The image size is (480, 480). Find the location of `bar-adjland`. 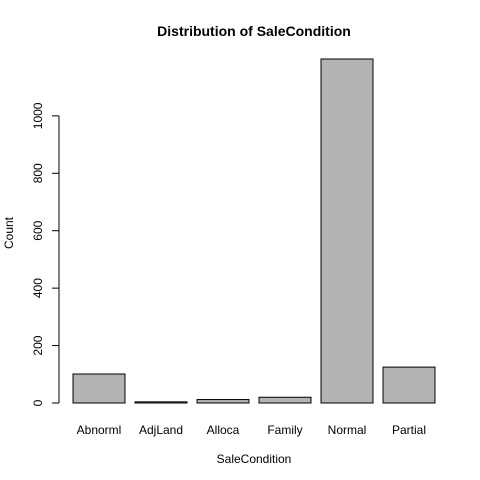

bar-adjland is located at coordinates (161, 402).